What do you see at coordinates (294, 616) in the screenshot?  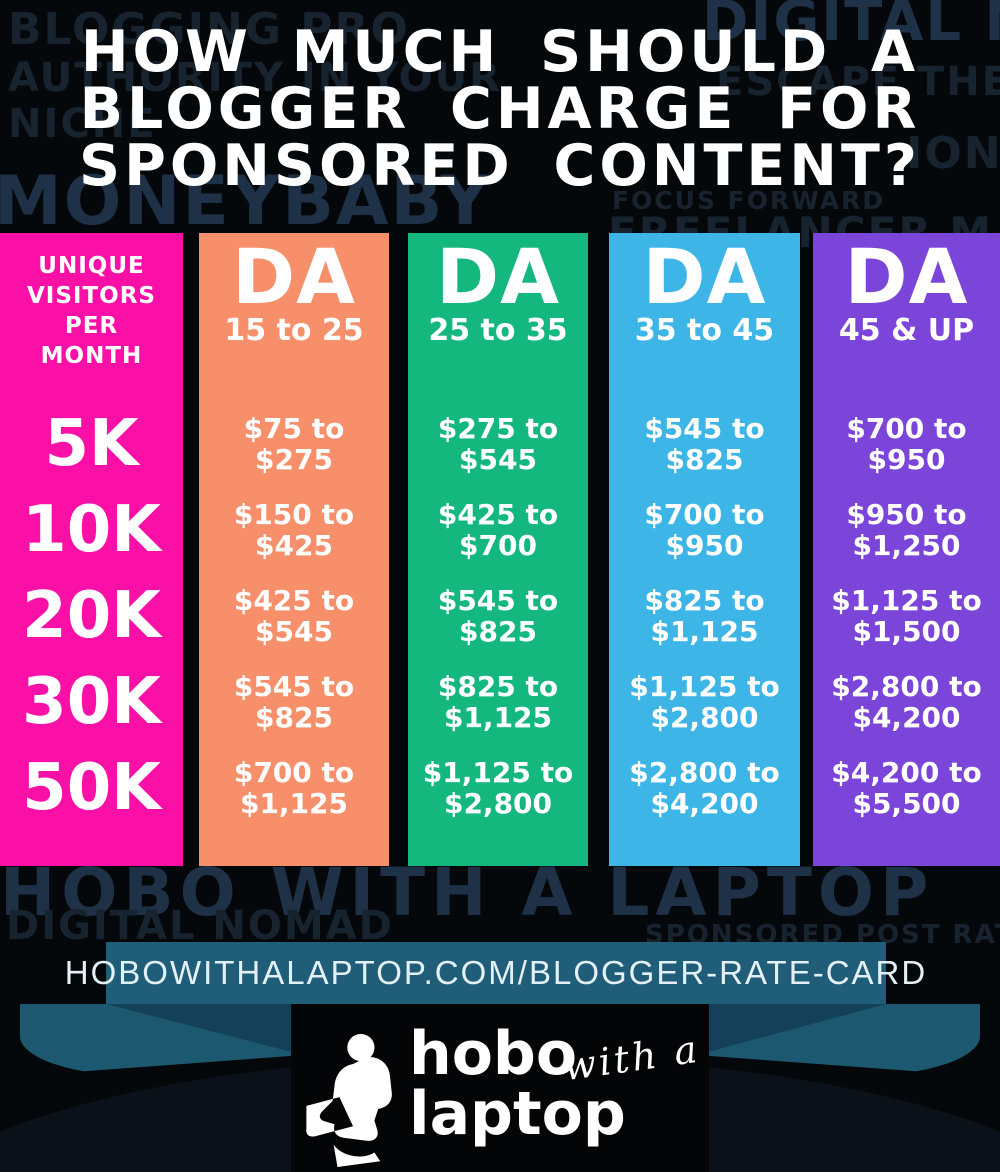 I see `rate-cell: $425 to $545` at bounding box center [294, 616].